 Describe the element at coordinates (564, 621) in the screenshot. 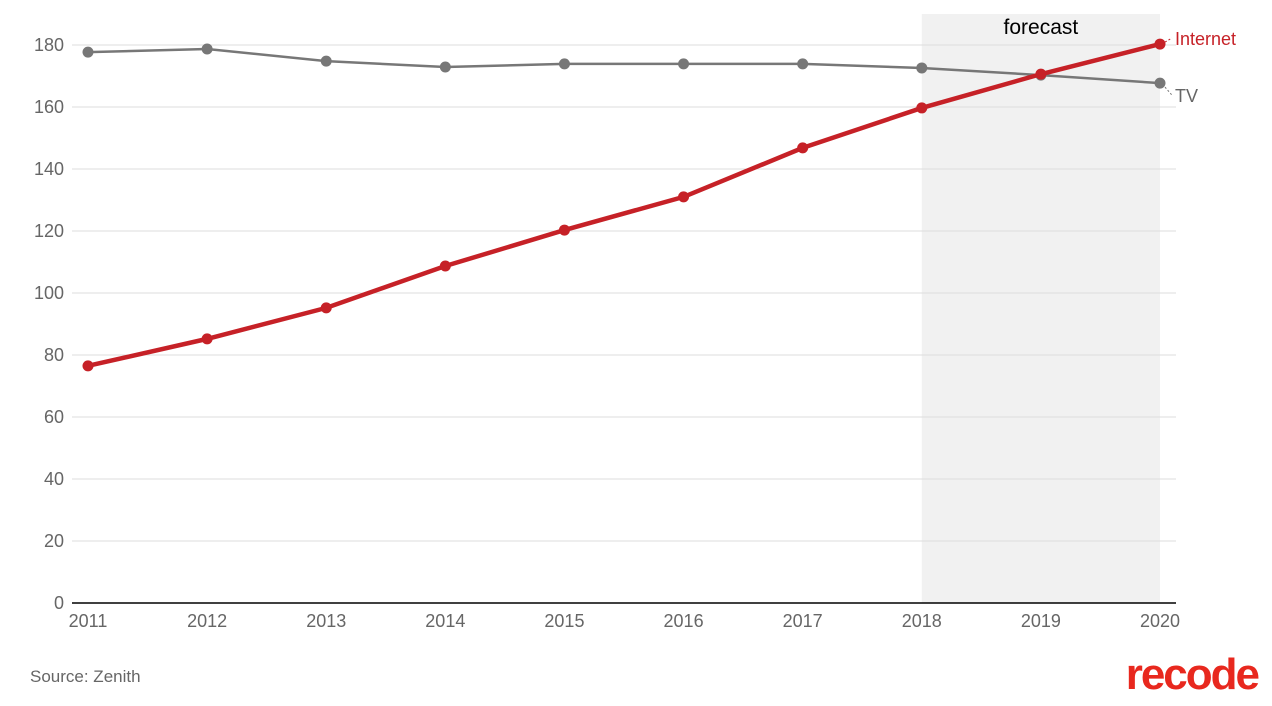

I see `x-tick-label: 2015` at that location.